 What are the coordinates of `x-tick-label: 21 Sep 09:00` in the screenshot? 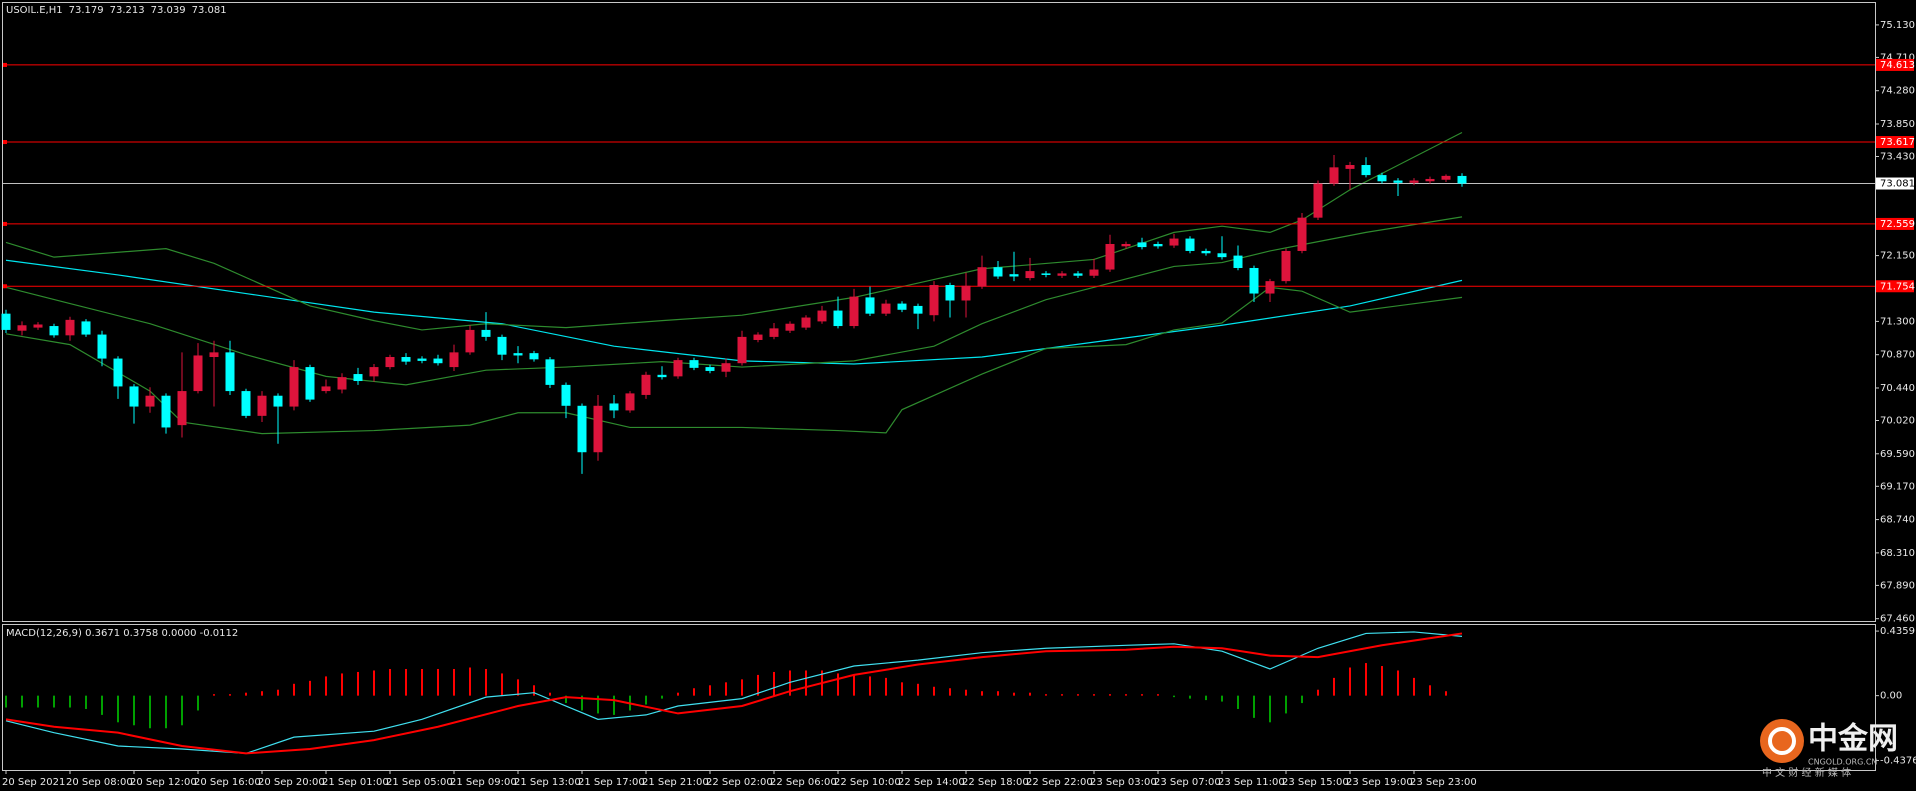 It's located at (483, 782).